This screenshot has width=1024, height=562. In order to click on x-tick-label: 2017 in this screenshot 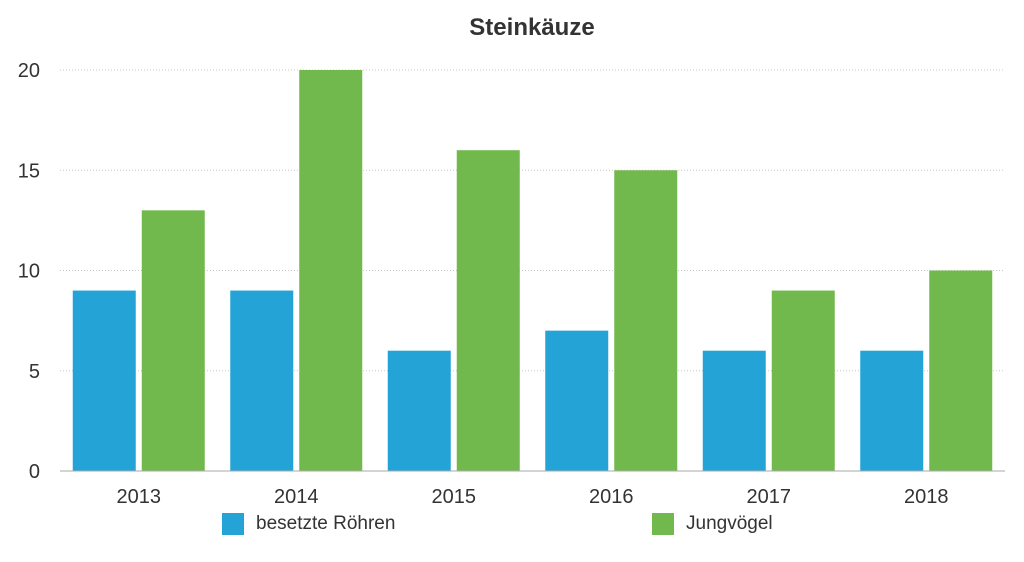, I will do `click(769, 497)`.